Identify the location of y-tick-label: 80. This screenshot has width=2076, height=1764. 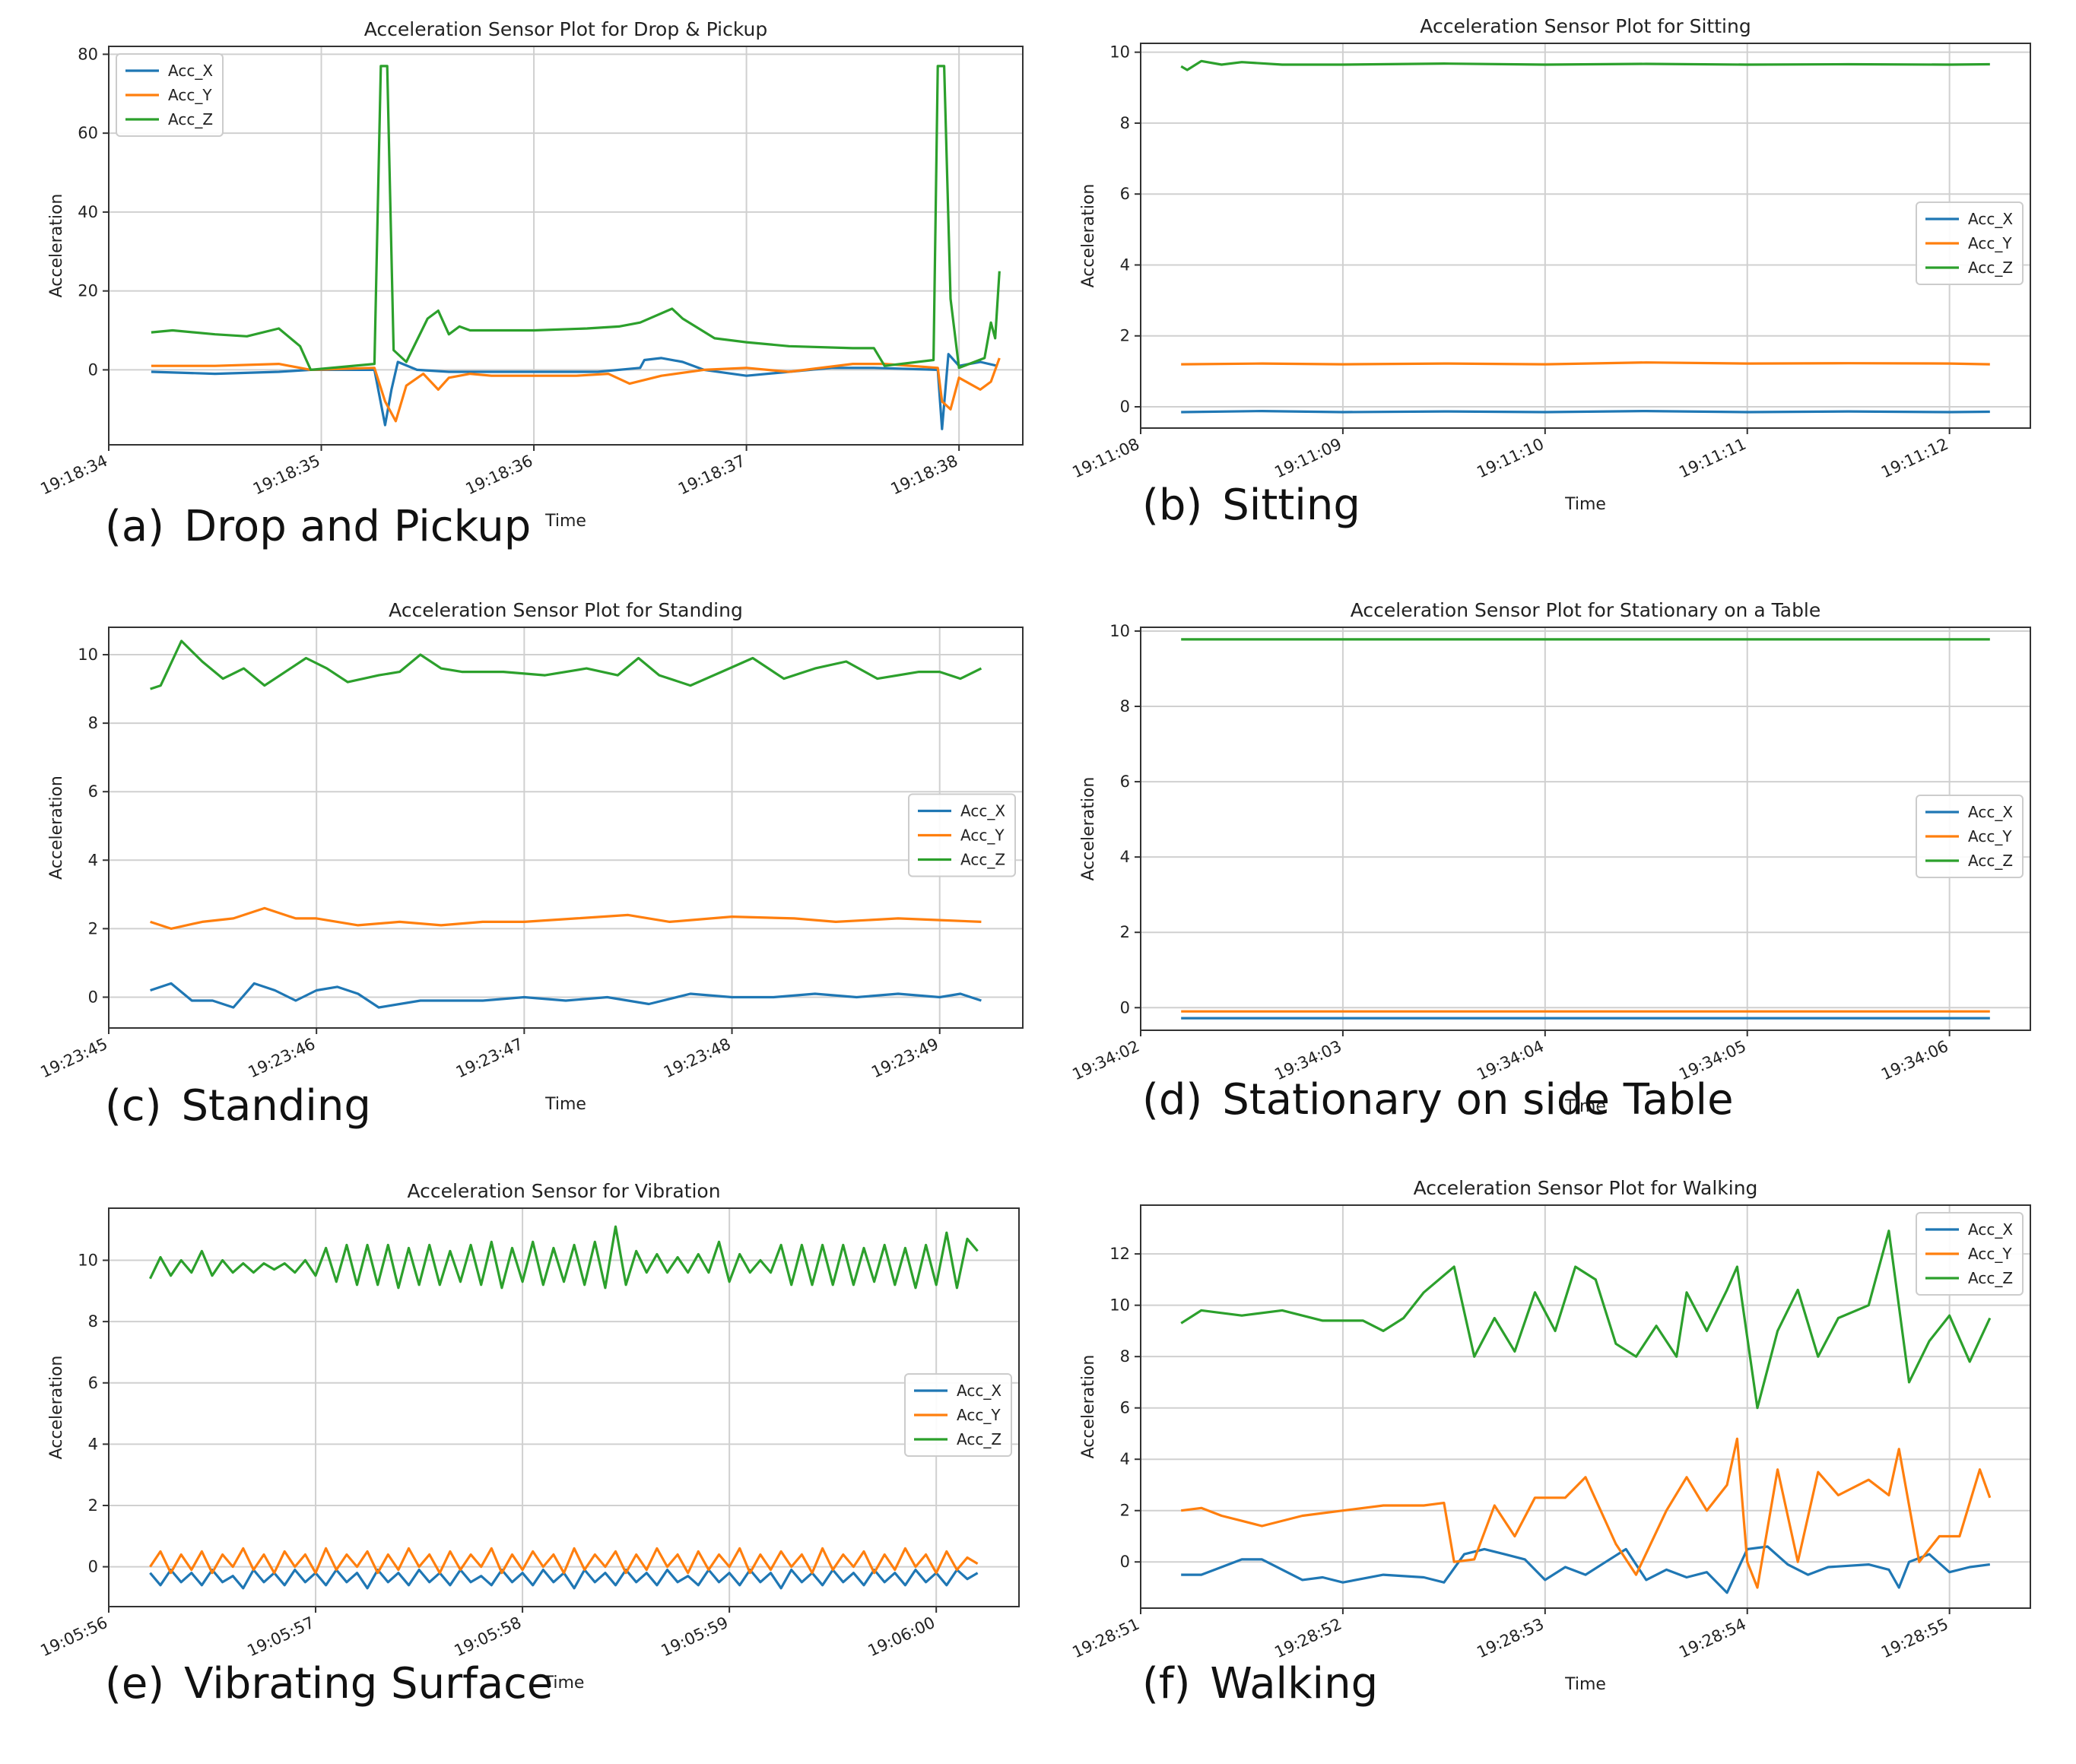
(88, 54).